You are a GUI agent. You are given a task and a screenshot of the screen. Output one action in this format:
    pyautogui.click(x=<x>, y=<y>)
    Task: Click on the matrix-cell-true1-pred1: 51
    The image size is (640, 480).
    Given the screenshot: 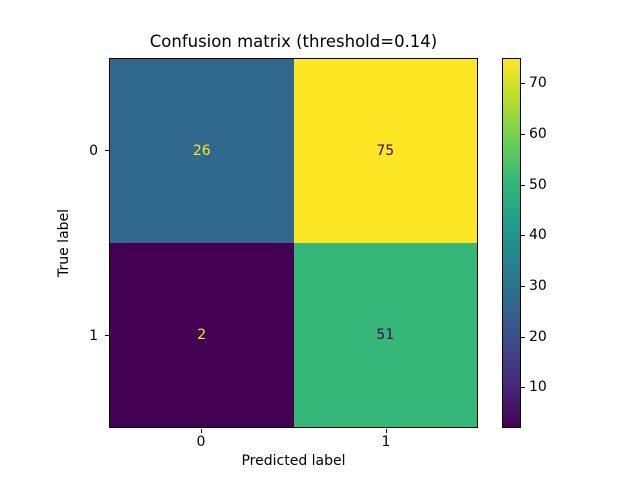 What is the action you would take?
    pyautogui.click(x=385, y=335)
    